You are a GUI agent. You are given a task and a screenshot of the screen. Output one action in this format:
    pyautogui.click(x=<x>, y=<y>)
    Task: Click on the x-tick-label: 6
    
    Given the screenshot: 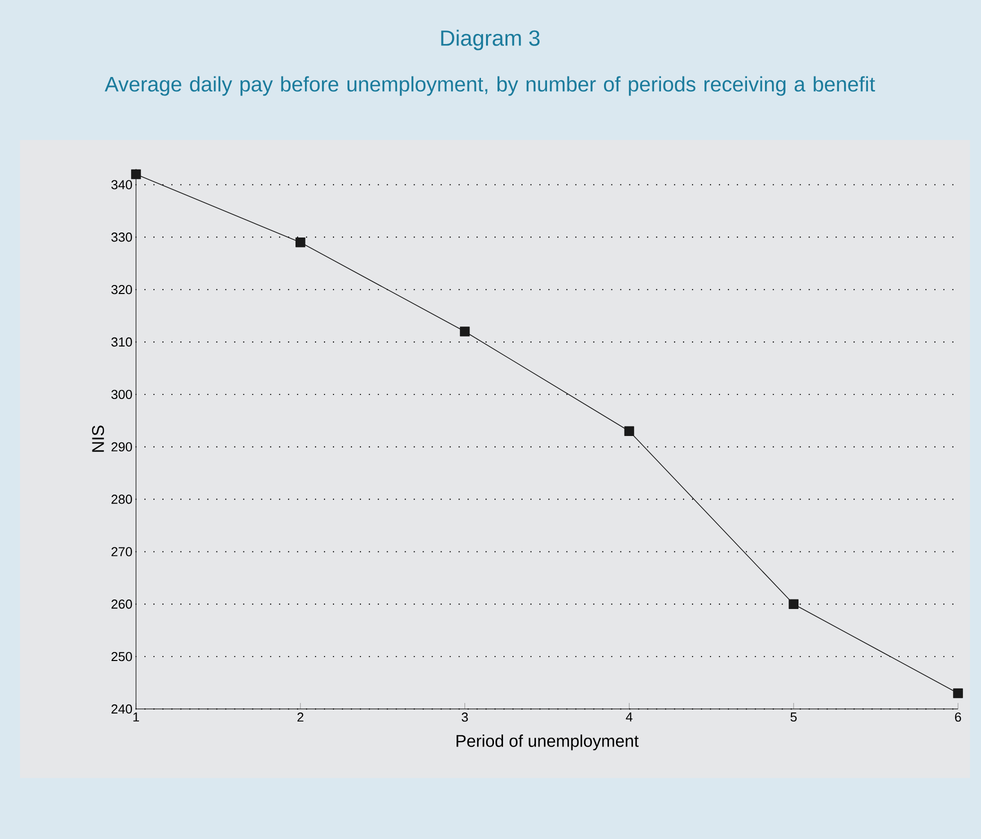 What is the action you would take?
    pyautogui.click(x=958, y=717)
    